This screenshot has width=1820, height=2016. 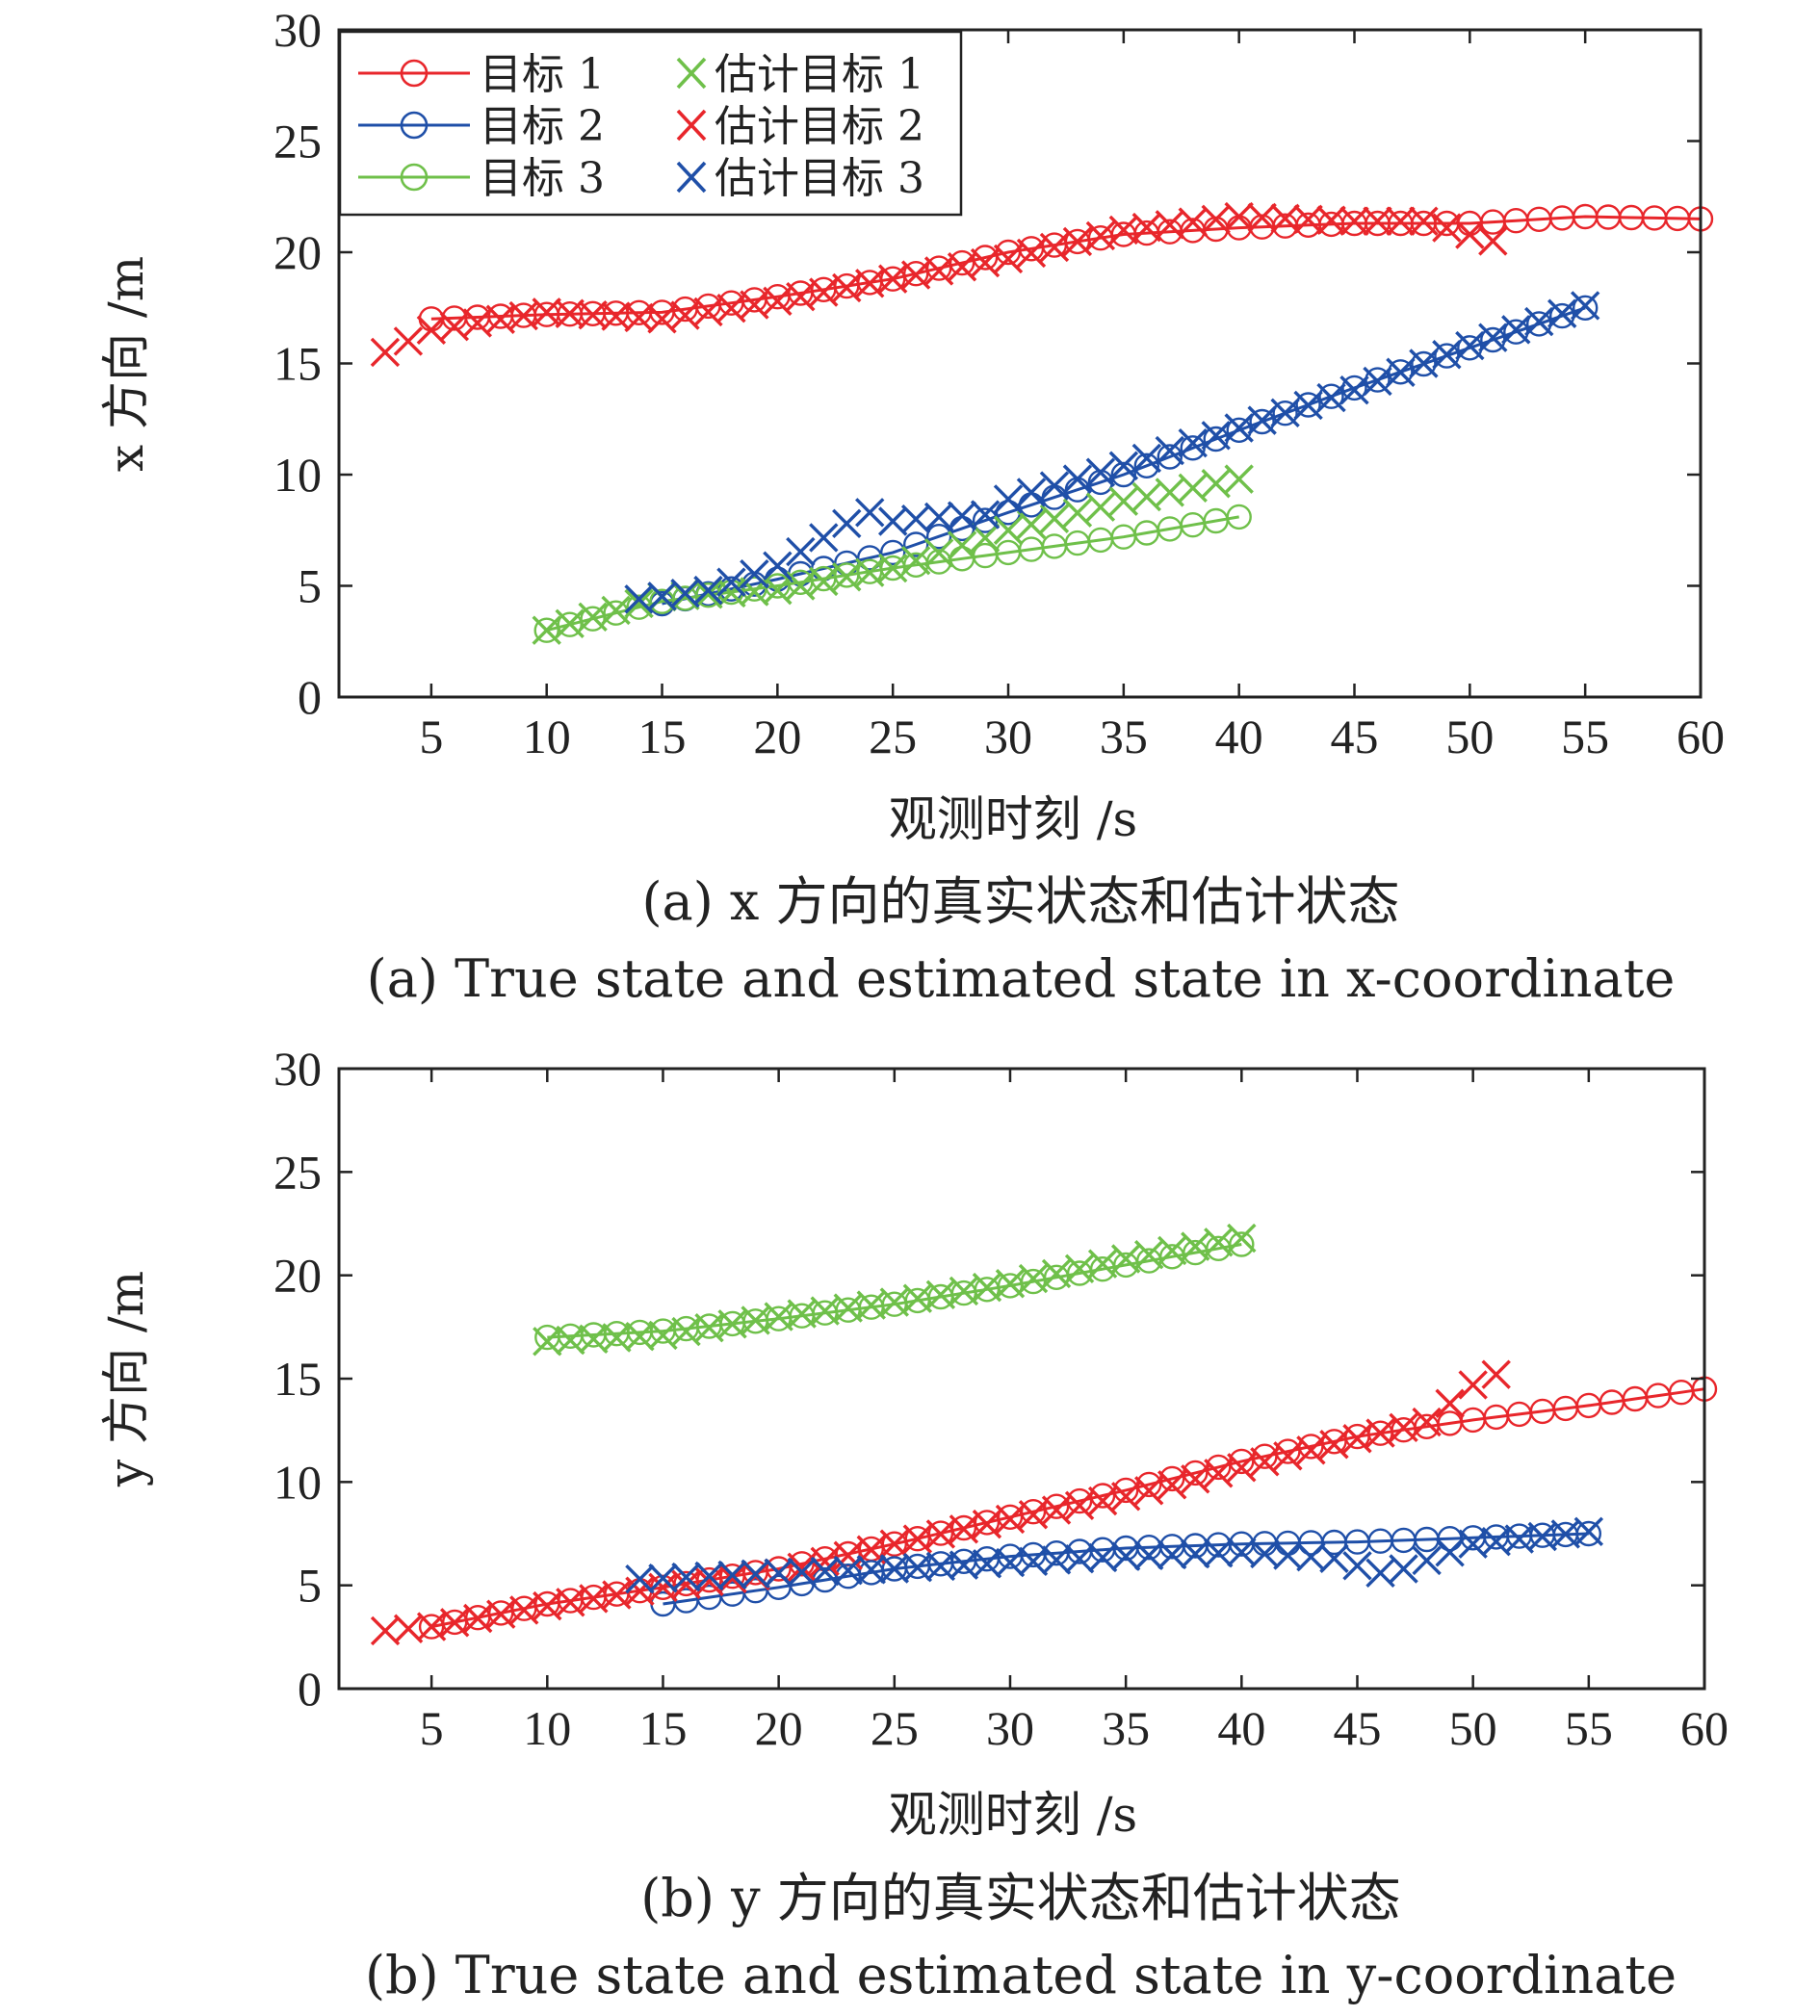 What do you see at coordinates (1020, 1898) in the screenshot?
I see `panel-b-caption-cn: (b) y 方向的真实状态和估计状态` at bounding box center [1020, 1898].